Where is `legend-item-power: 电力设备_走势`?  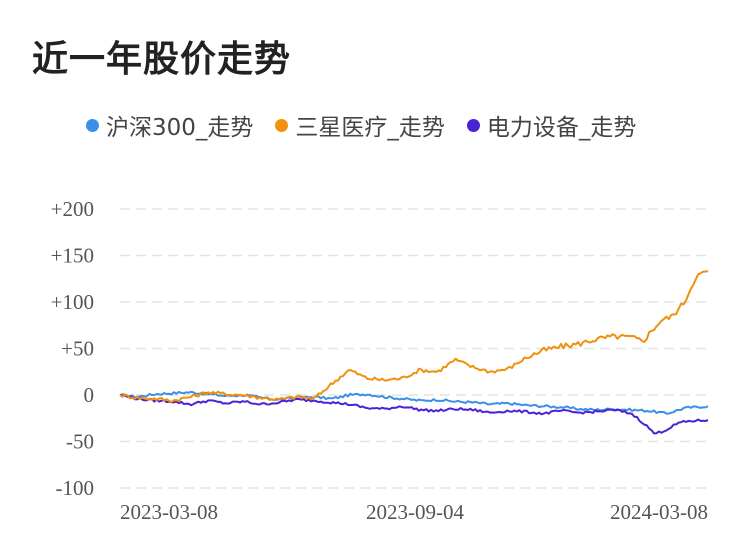
legend-item-power: 电力设备_走势 is located at coordinates (551, 125).